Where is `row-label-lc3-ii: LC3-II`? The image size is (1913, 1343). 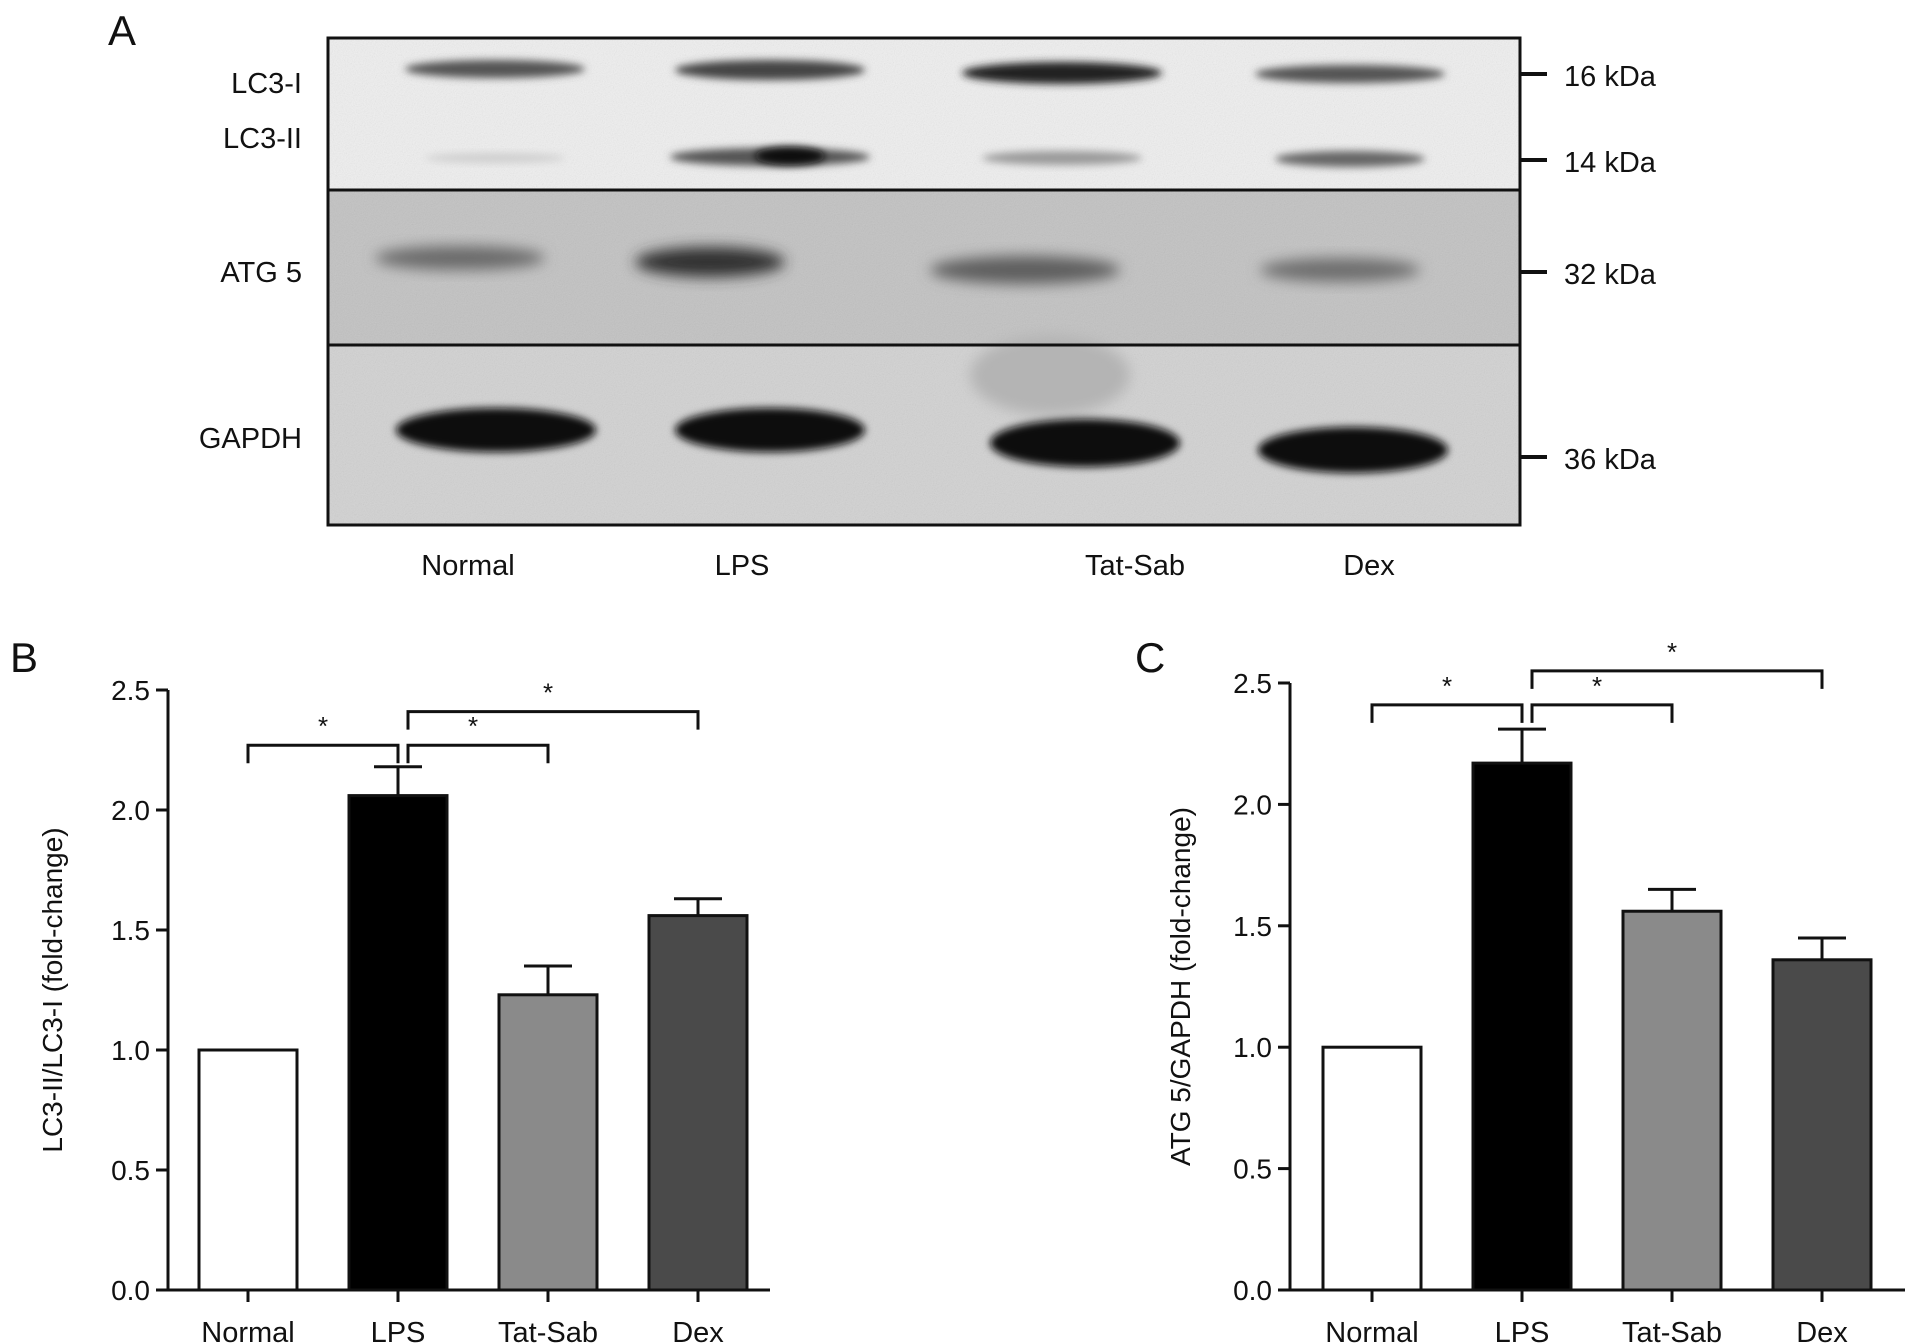
row-label-lc3-ii: LC3-II is located at coordinates (262, 139).